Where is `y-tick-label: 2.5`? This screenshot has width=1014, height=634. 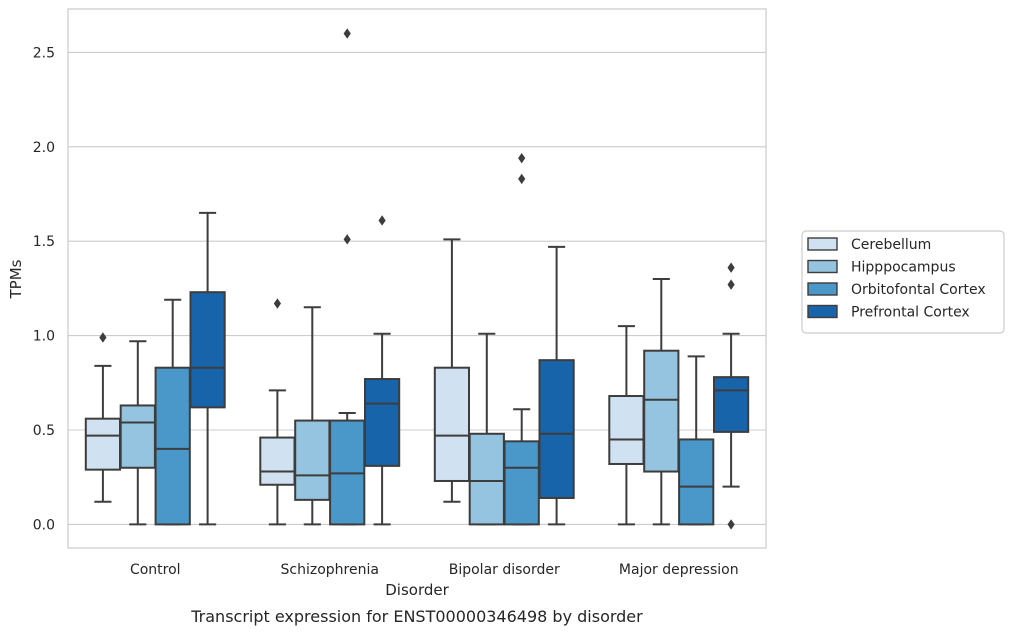 y-tick-label: 2.5 is located at coordinates (44, 53).